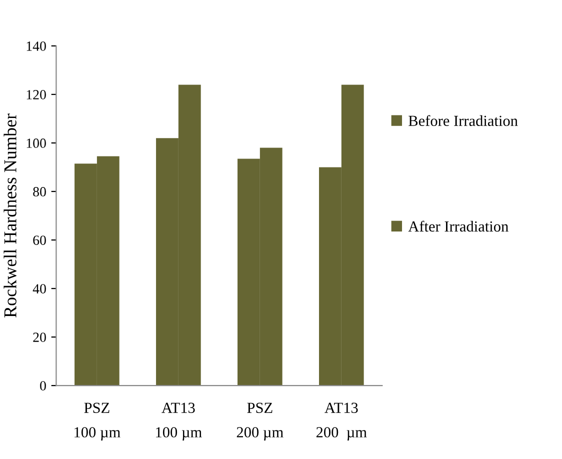  I want to click on y-tick-label: 0, so click(43, 386).